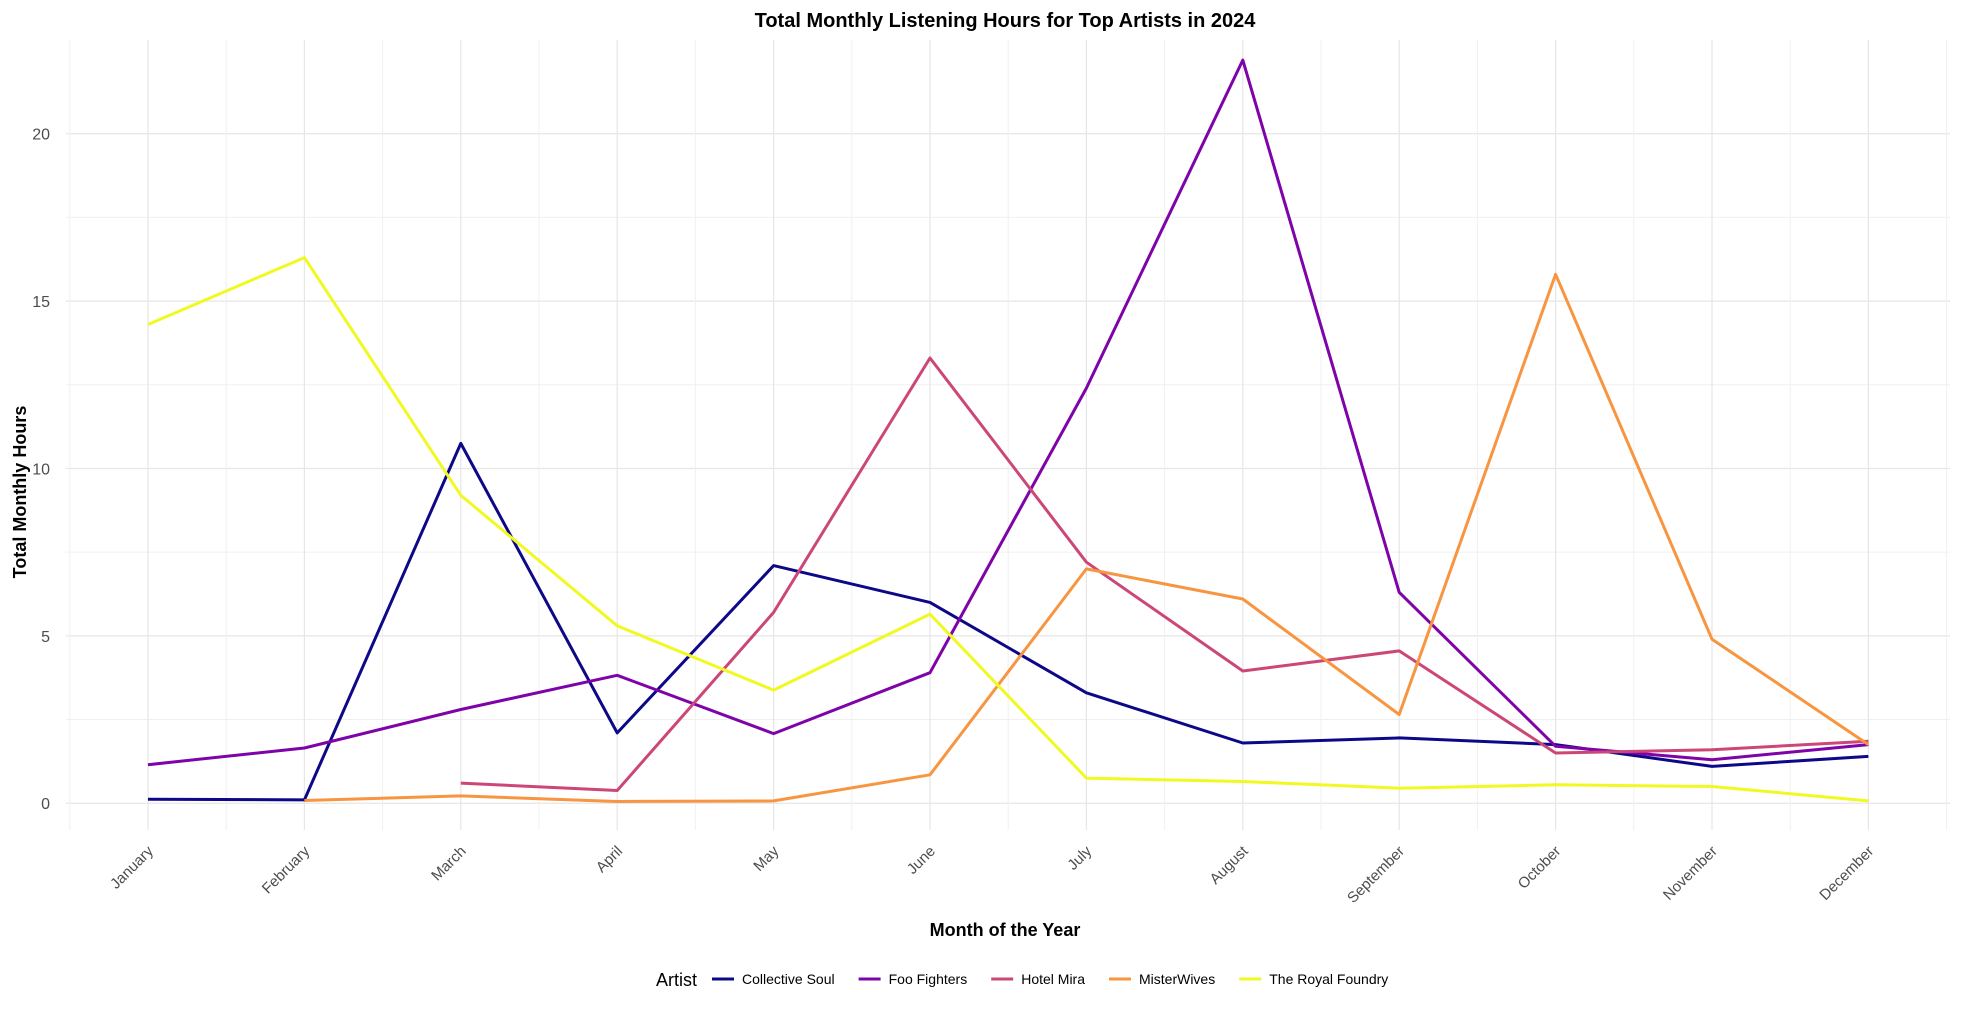 The width and height of the screenshot is (1962, 1012). Describe the element at coordinates (1053, 979) in the screenshot. I see `legend-item-label: Hotel Mira` at that location.